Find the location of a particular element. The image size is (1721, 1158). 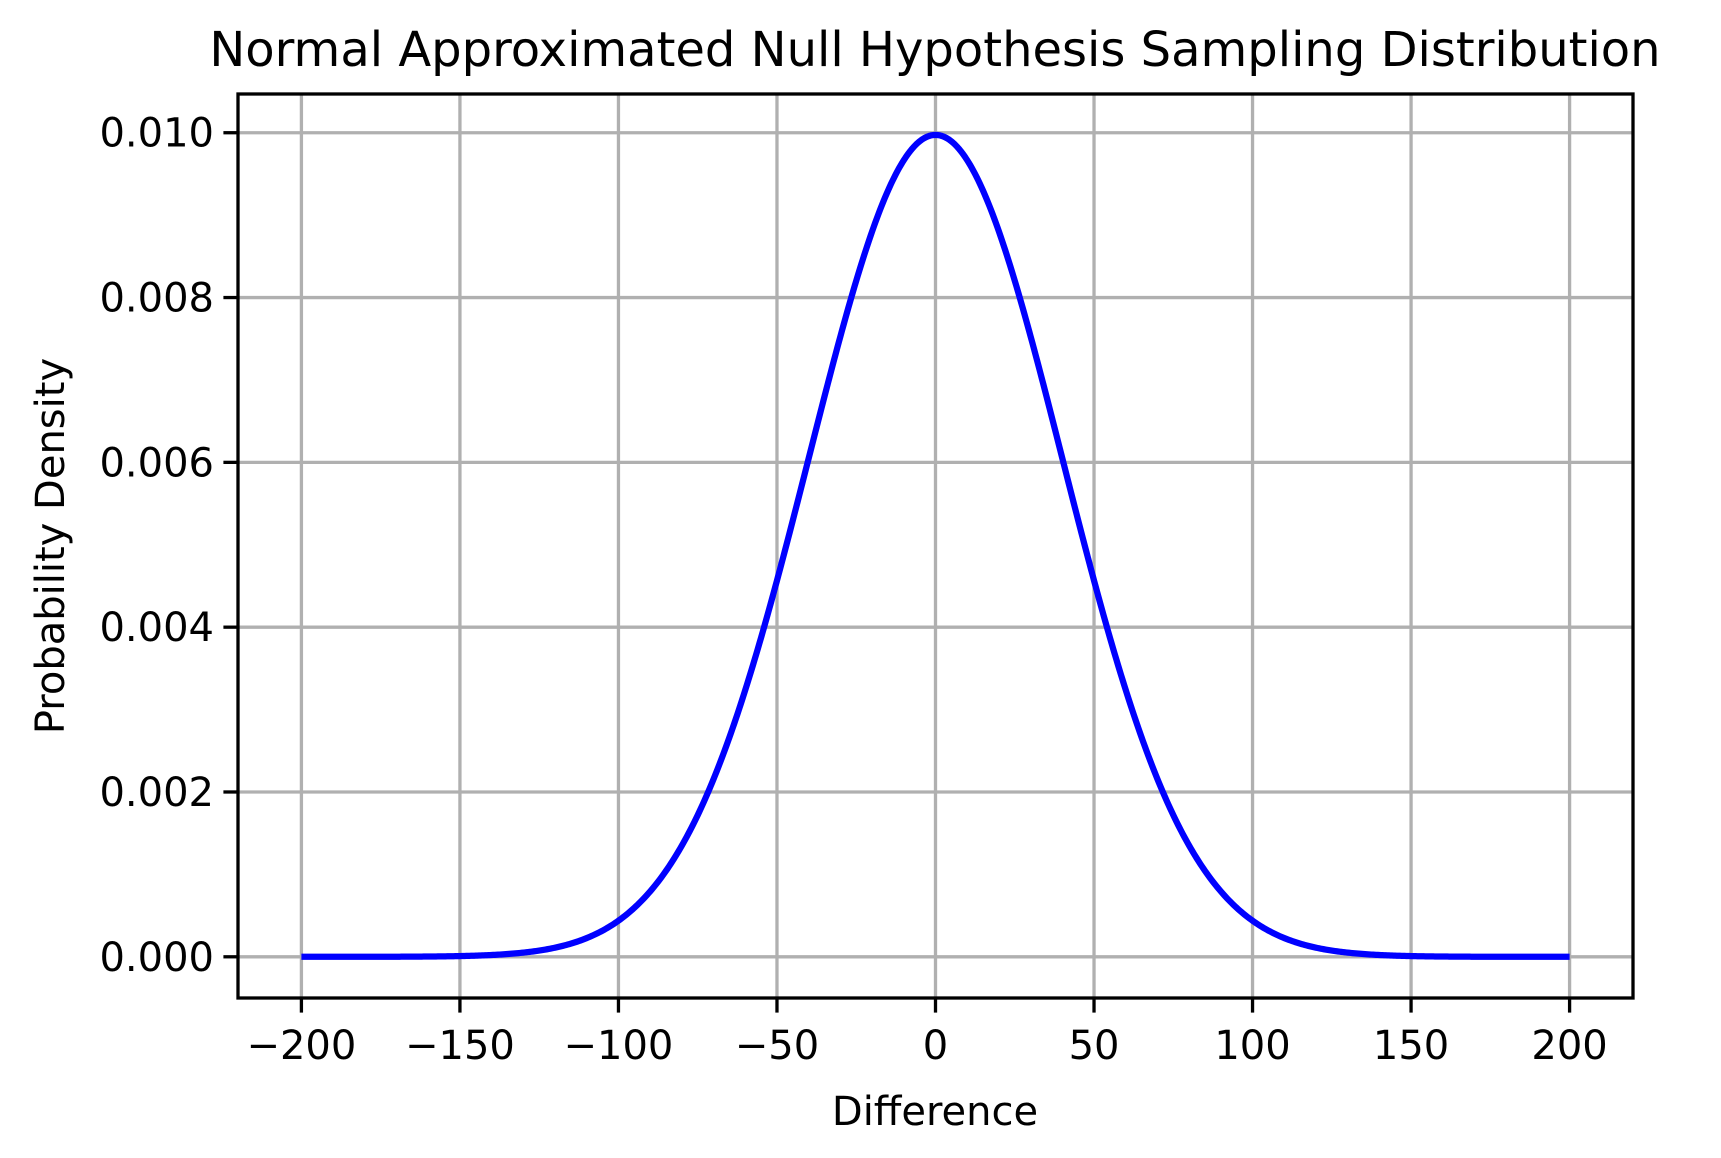

x-axis: −200 −150 −100 −50 0 50 100 150 200 is located at coordinates (927, 1033).